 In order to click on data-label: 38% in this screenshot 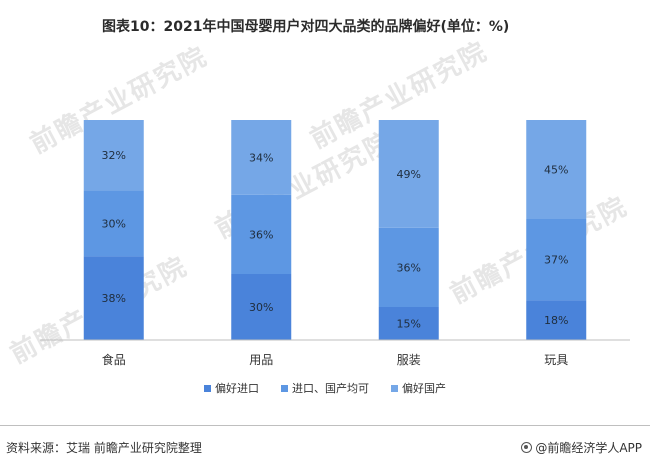, I will do `click(114, 298)`.